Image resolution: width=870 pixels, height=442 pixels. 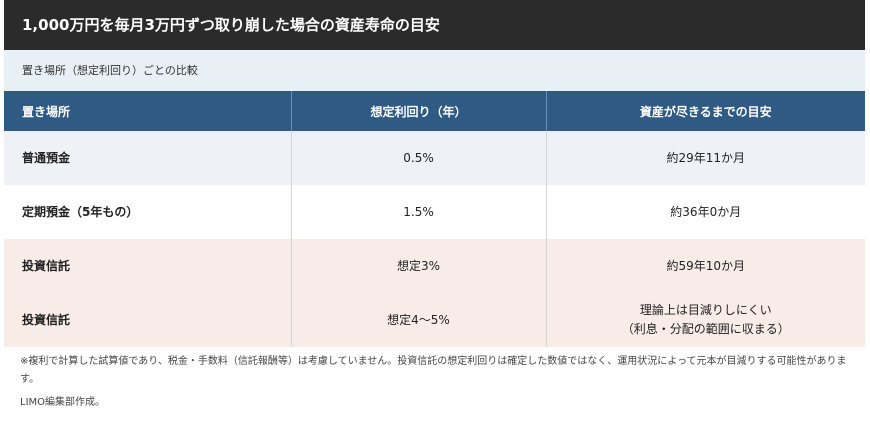 What do you see at coordinates (434, 70) in the screenshot?
I see `subtitle-bar: 置き場所（想定利回り）ごとの比較` at bounding box center [434, 70].